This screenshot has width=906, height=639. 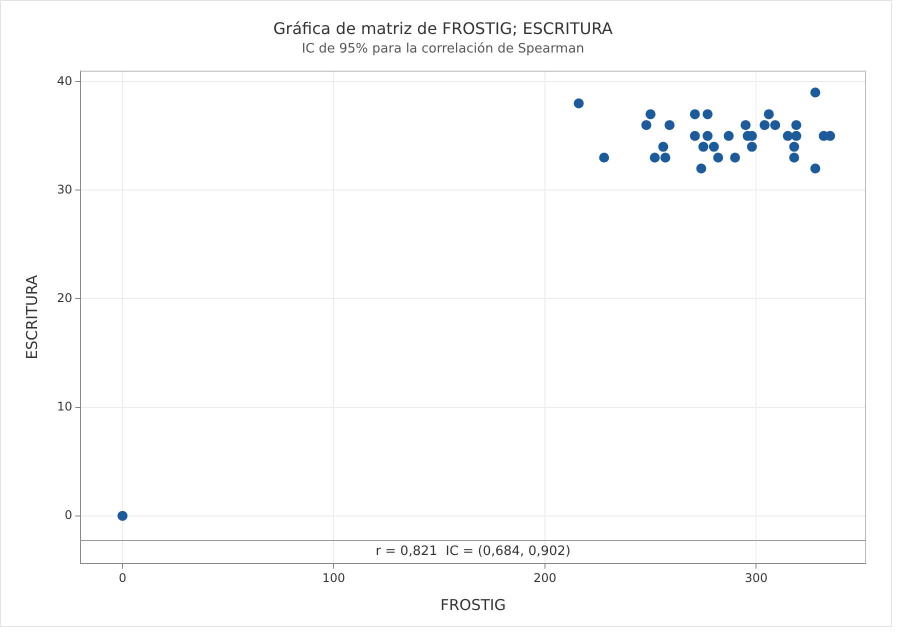 I want to click on y-tick-label: 10, so click(x=64, y=406).